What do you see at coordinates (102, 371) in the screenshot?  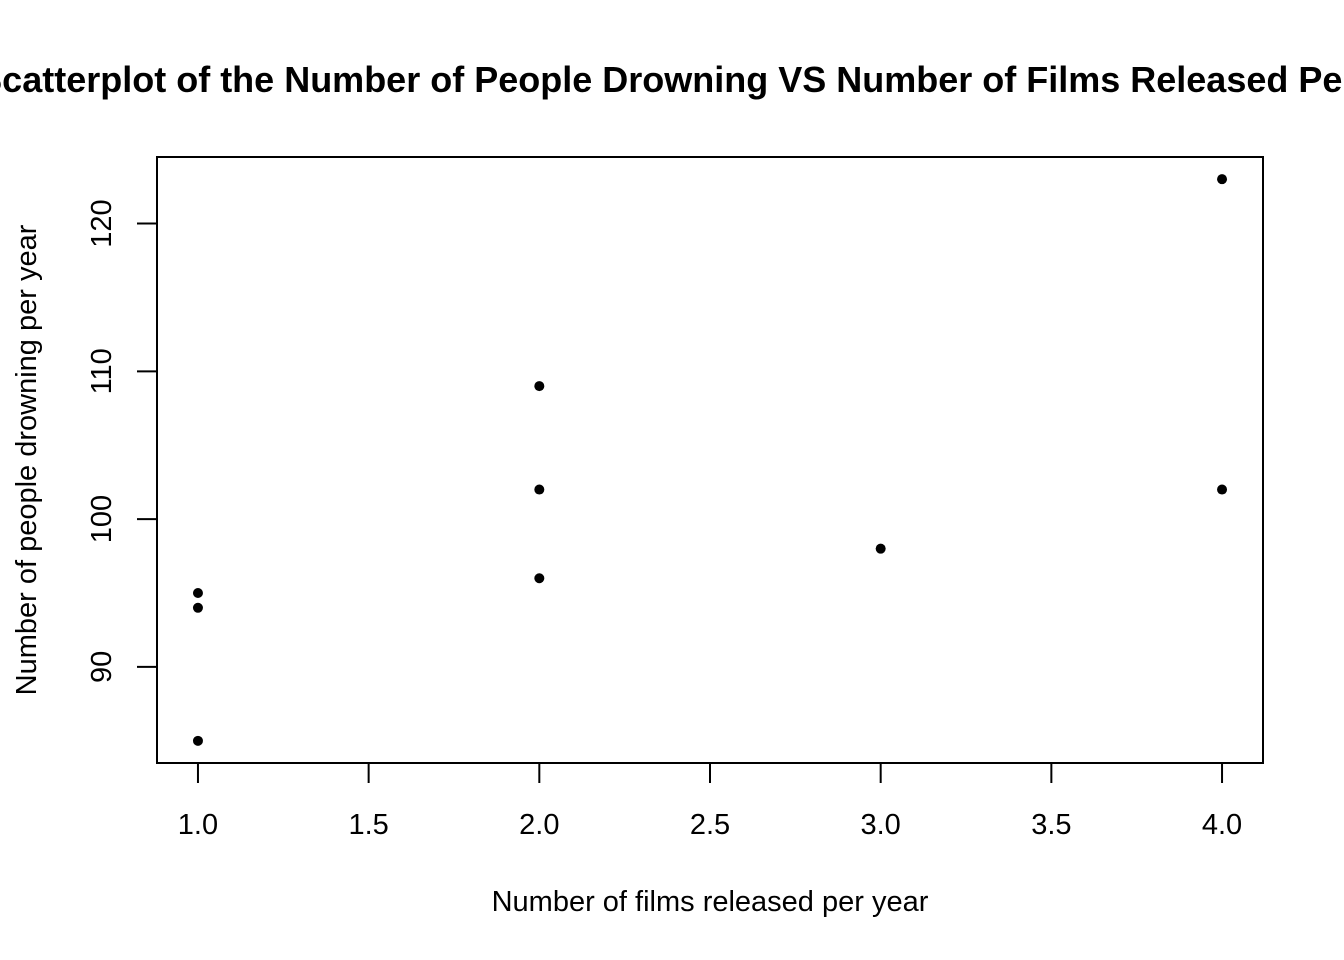 I see `y-tick-label: 110` at bounding box center [102, 371].